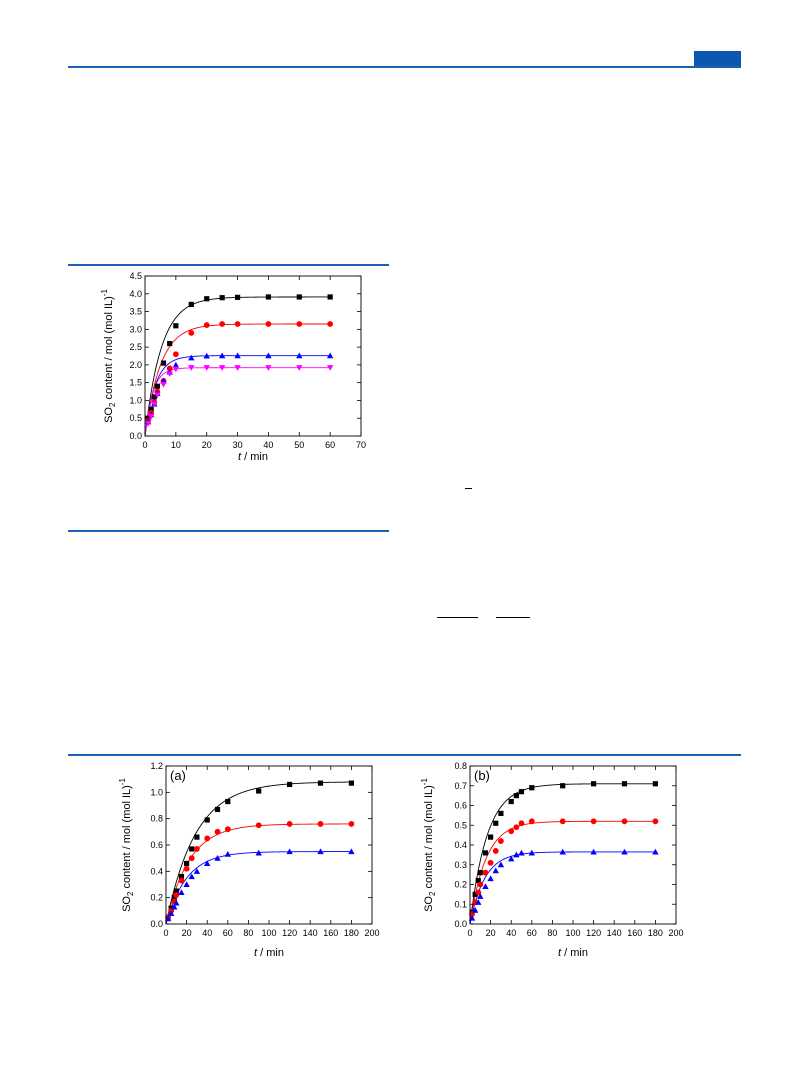 The image size is (809, 1067). Describe the element at coordinates (187, 933) in the screenshot. I see `x-tick-label: 20` at that location.